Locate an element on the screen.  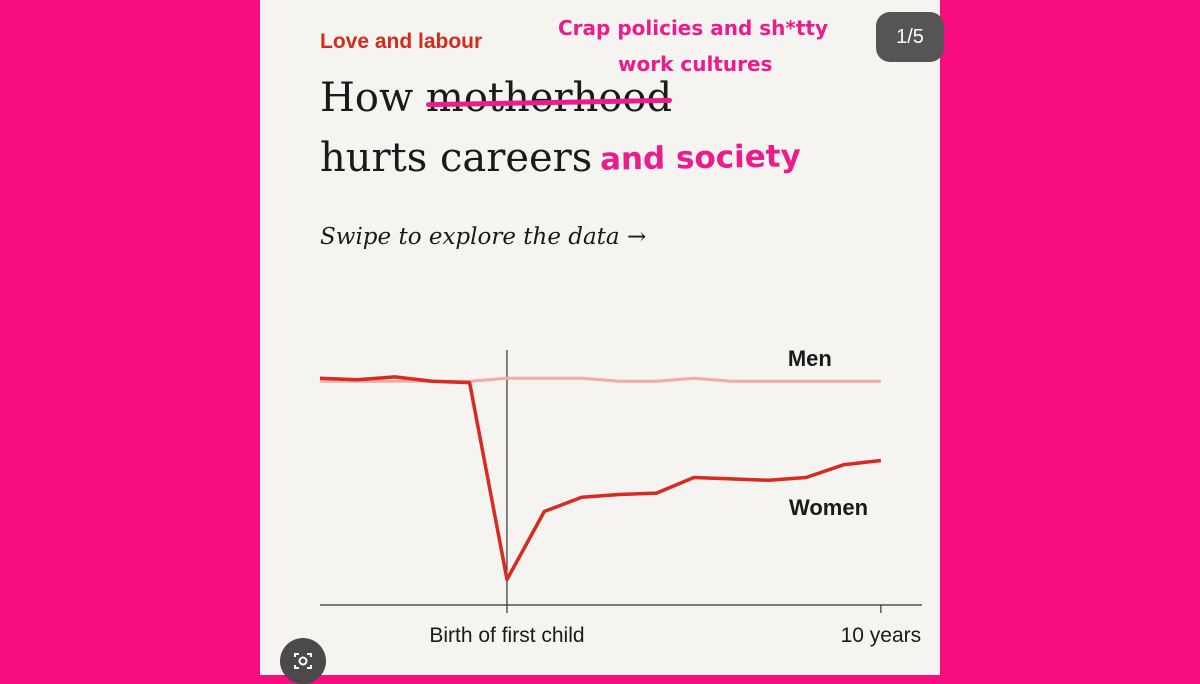
camera-search-icon is located at coordinates (303, 661).